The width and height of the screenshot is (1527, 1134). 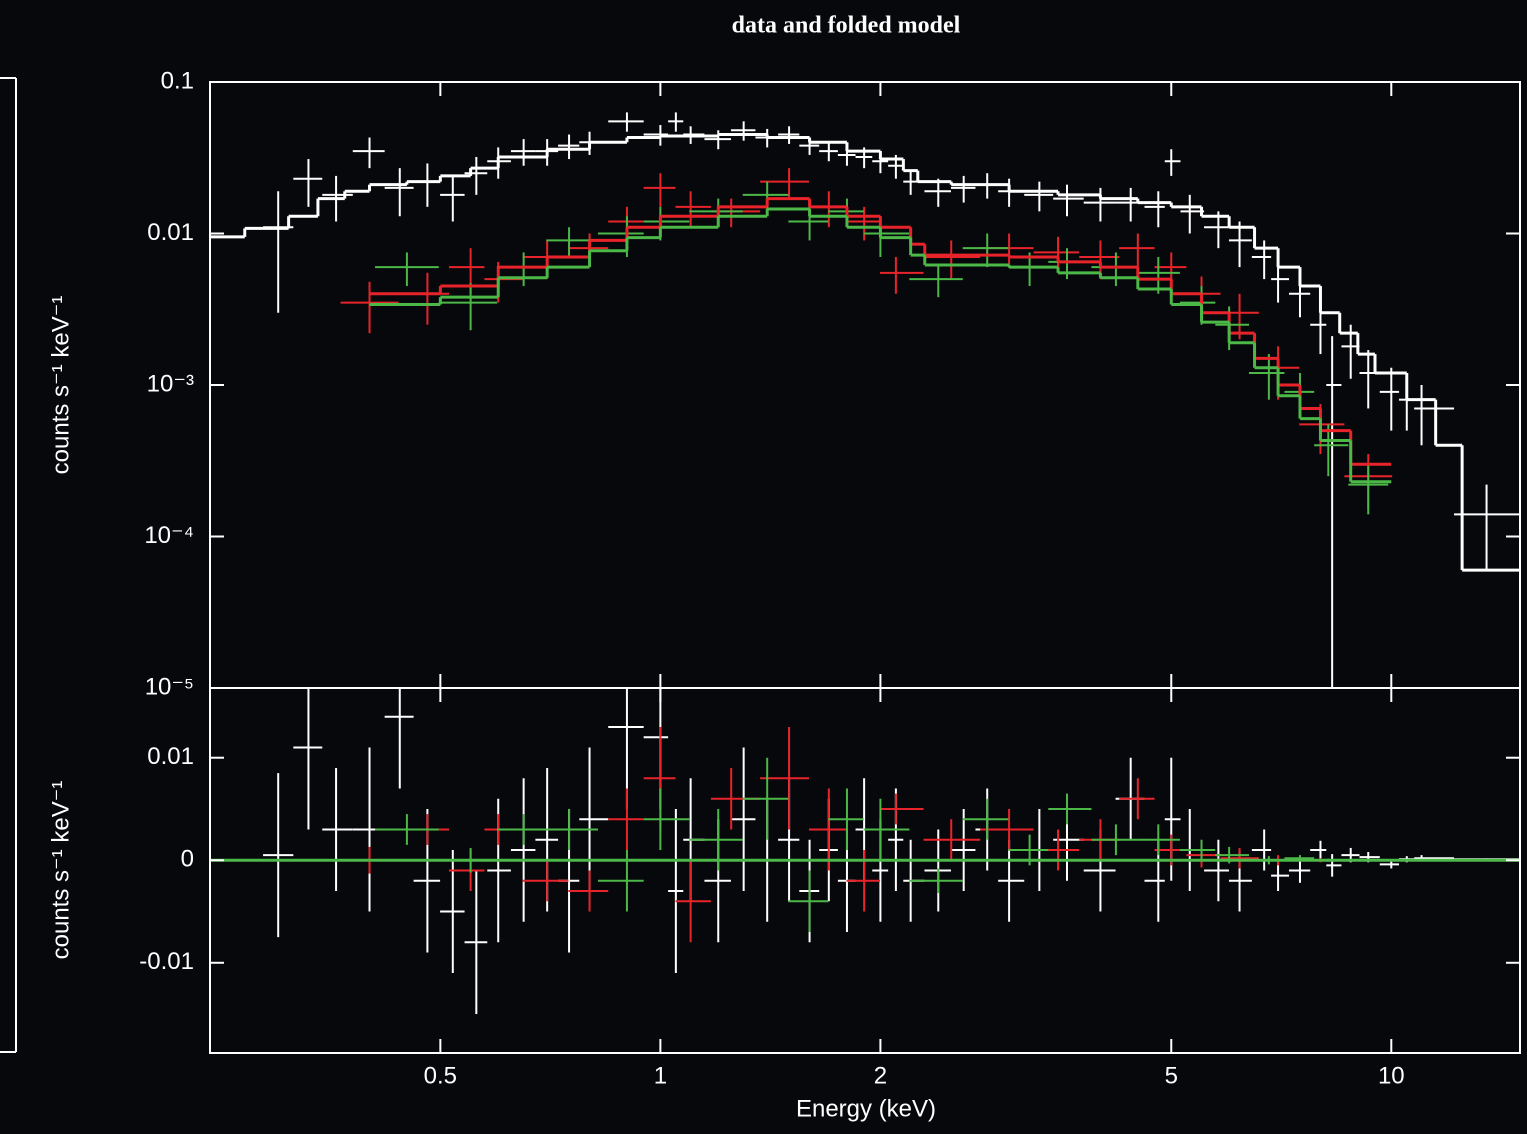 What do you see at coordinates (1391, 1075) in the screenshot?
I see `x-tick-label: 10` at bounding box center [1391, 1075].